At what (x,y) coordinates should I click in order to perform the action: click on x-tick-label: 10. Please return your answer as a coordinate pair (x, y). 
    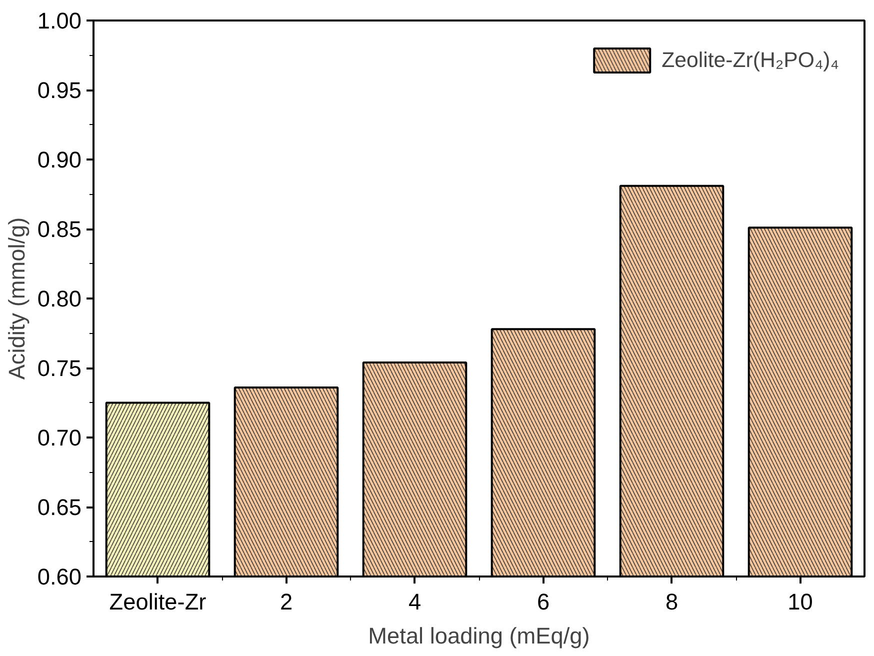
    Looking at the image, I should click on (800, 601).